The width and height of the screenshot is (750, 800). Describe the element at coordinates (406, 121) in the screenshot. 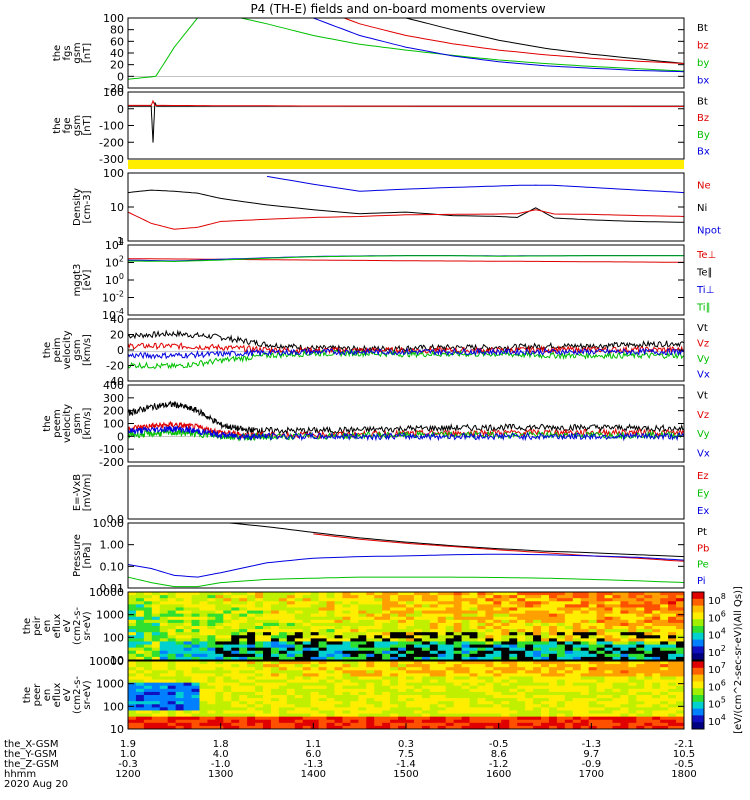

I see `series-group-bfield2` at that location.